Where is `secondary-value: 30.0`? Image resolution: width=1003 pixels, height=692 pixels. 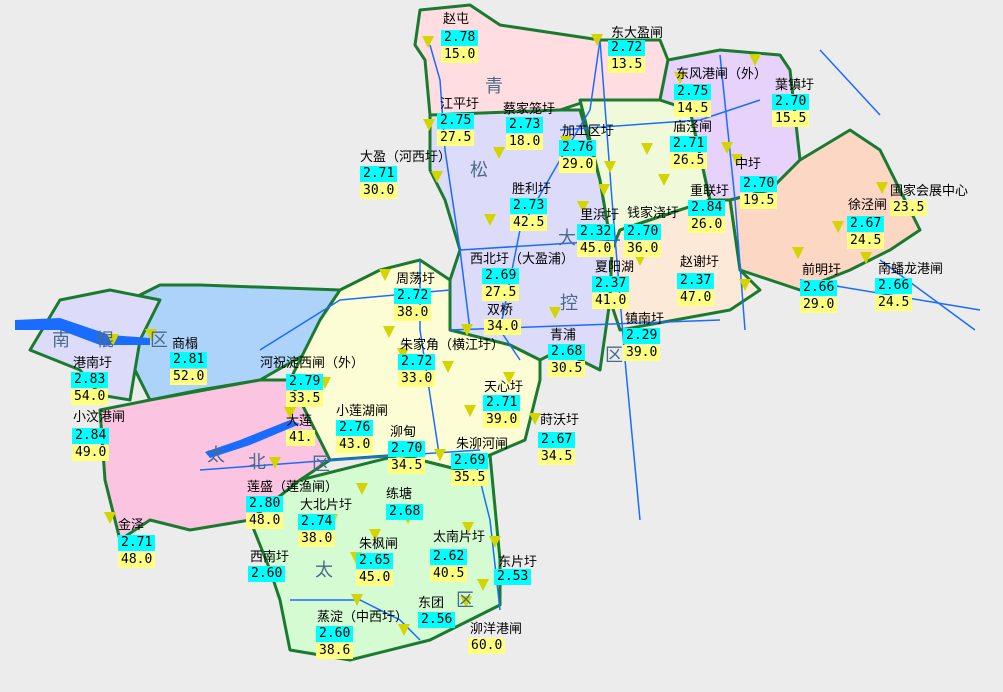
secondary-value: 30.0 is located at coordinates (379, 191).